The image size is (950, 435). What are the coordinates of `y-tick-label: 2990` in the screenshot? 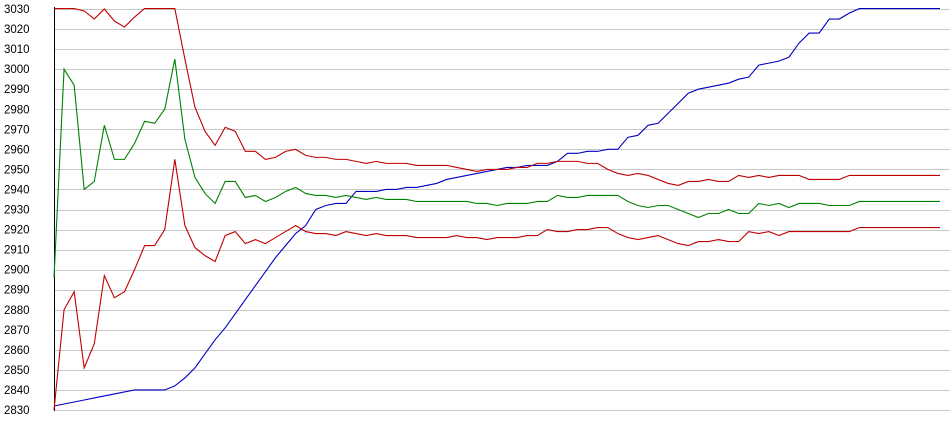 It's located at (17, 90).